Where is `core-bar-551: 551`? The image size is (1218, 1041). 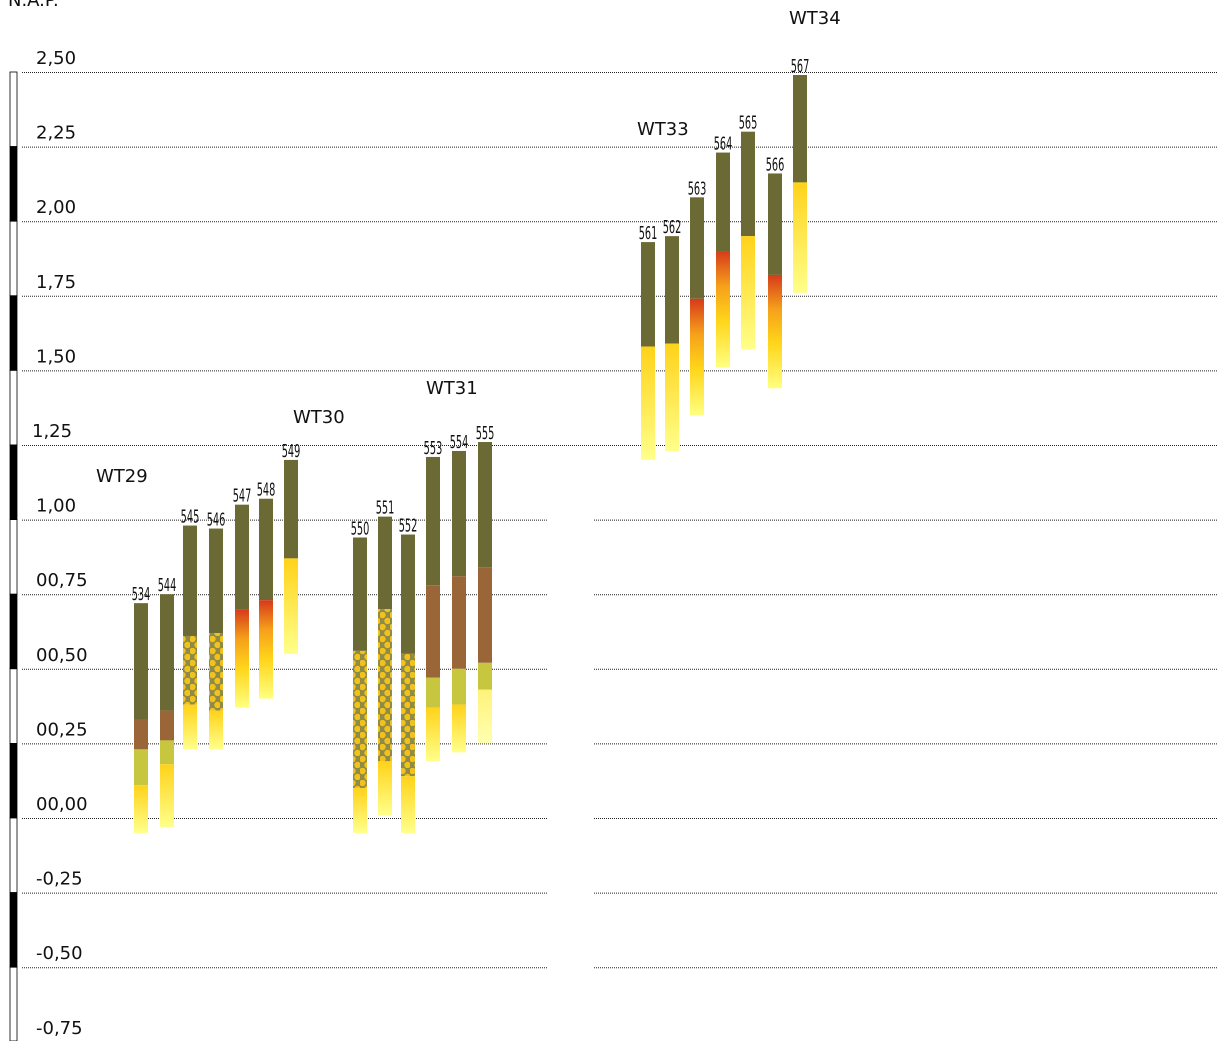 core-bar-551: 551 is located at coordinates (385, 657).